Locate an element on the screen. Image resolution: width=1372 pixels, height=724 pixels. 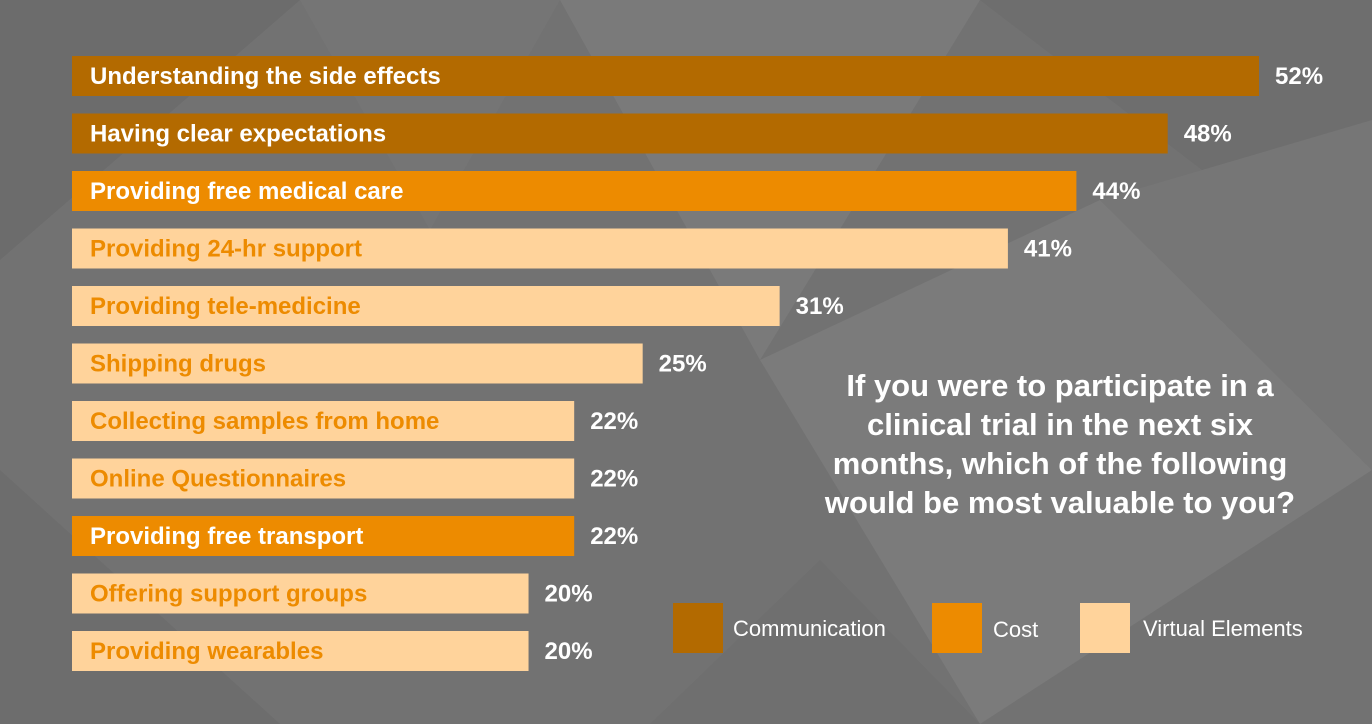
bar-label-offering-support-groups: Offering support groups is located at coordinates (228, 594).